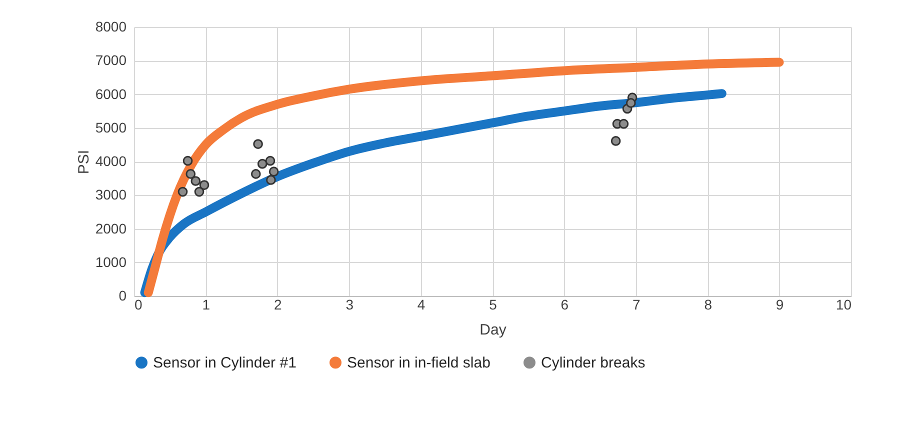 This screenshot has width=899, height=429. What do you see at coordinates (493, 330) in the screenshot?
I see `x-axis-title: Day` at bounding box center [493, 330].